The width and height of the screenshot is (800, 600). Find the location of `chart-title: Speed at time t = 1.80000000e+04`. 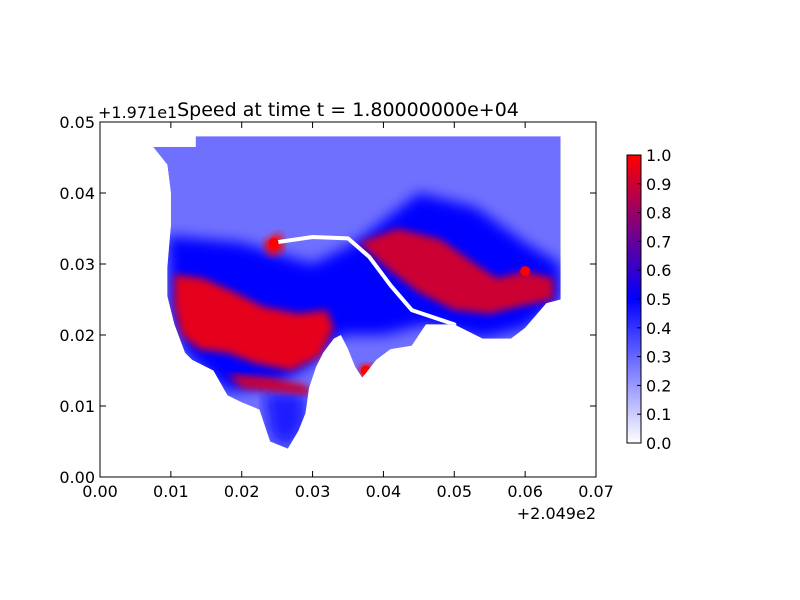

chart-title: Speed at time t = 1.80000000e+04 is located at coordinates (348, 110).